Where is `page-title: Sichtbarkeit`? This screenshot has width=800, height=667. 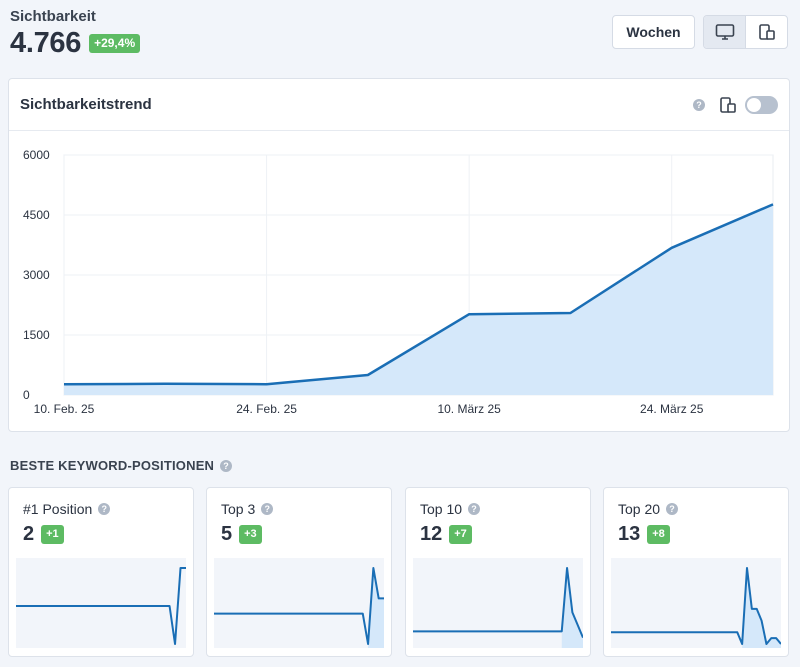
page-title: Sichtbarkeit is located at coordinates (53, 16).